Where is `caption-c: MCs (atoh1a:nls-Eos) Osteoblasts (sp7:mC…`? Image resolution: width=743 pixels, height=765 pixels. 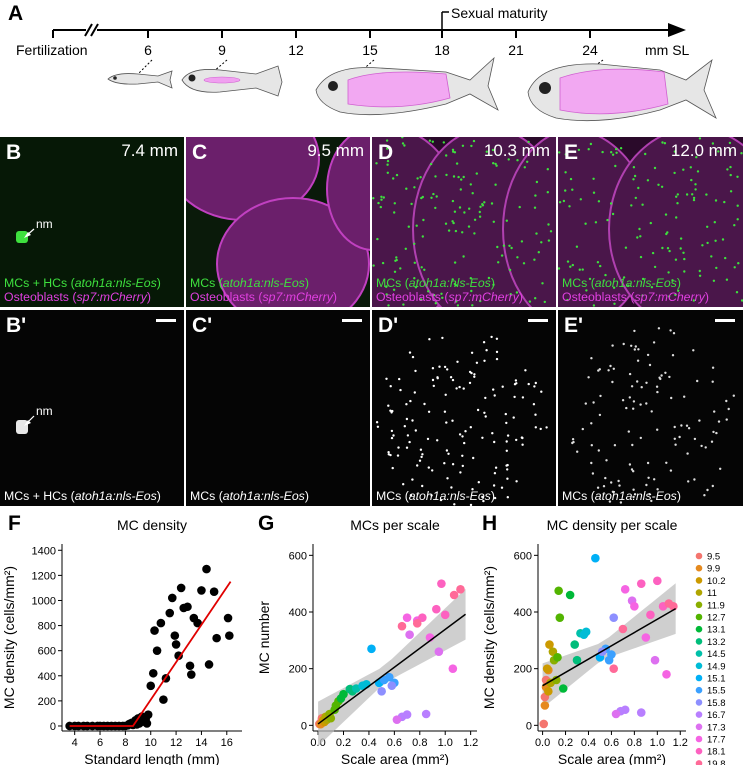 caption-c: MCs (atoh1a:nls-Eos) Osteoblasts (sp7:mC… is located at coordinates (263, 290).